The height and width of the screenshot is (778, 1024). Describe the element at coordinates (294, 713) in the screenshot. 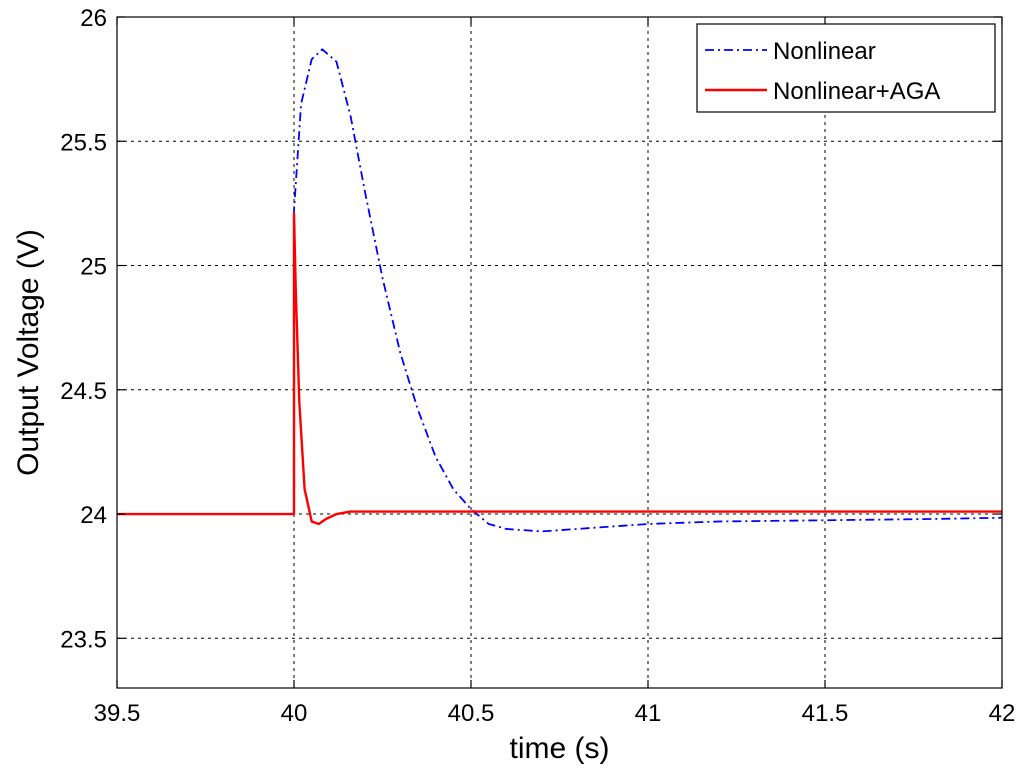

I see `x-tick-label: 40` at that location.